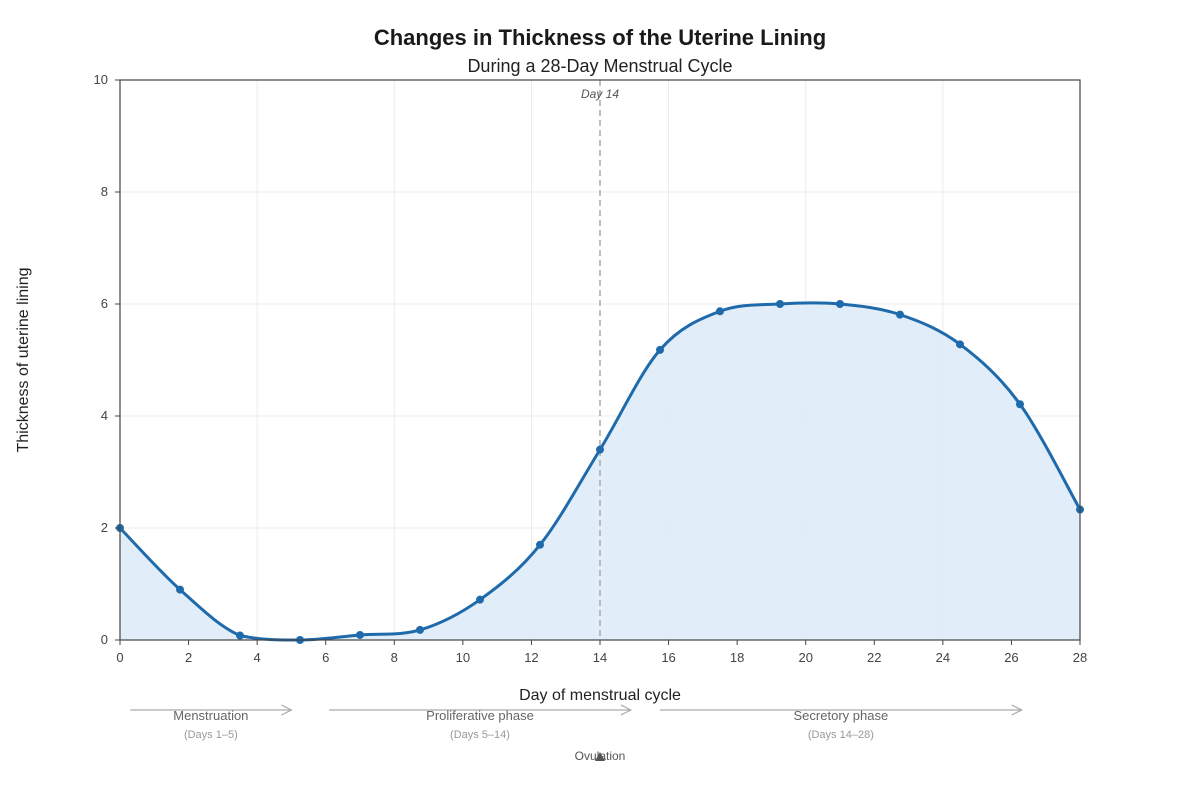 Image resolution: width=1200 pixels, height=800 pixels. What do you see at coordinates (188, 657) in the screenshot?
I see `x-tick-label: 2` at bounding box center [188, 657].